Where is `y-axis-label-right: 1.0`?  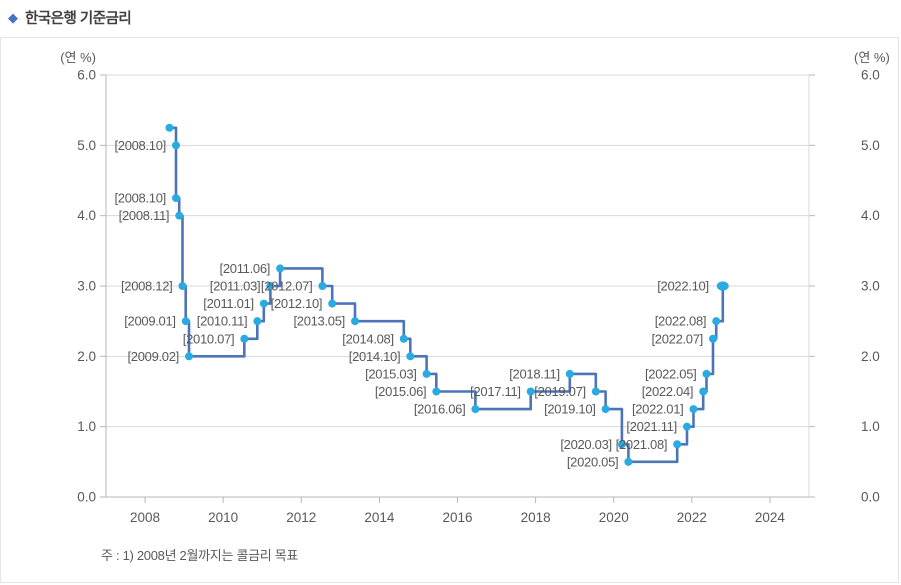
y-axis-label-right: 1.0 is located at coordinates (870, 426).